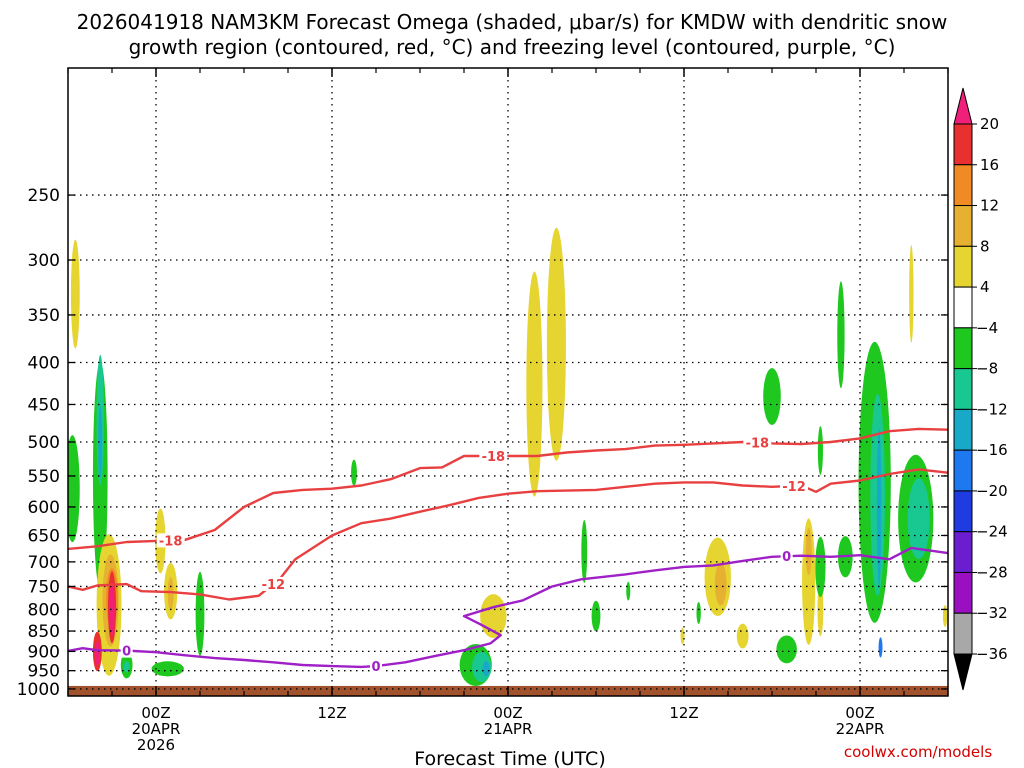 This screenshot has height=768, width=1024. Describe the element at coordinates (992, 491) in the screenshot. I see `colorbar-label: −20` at that location.